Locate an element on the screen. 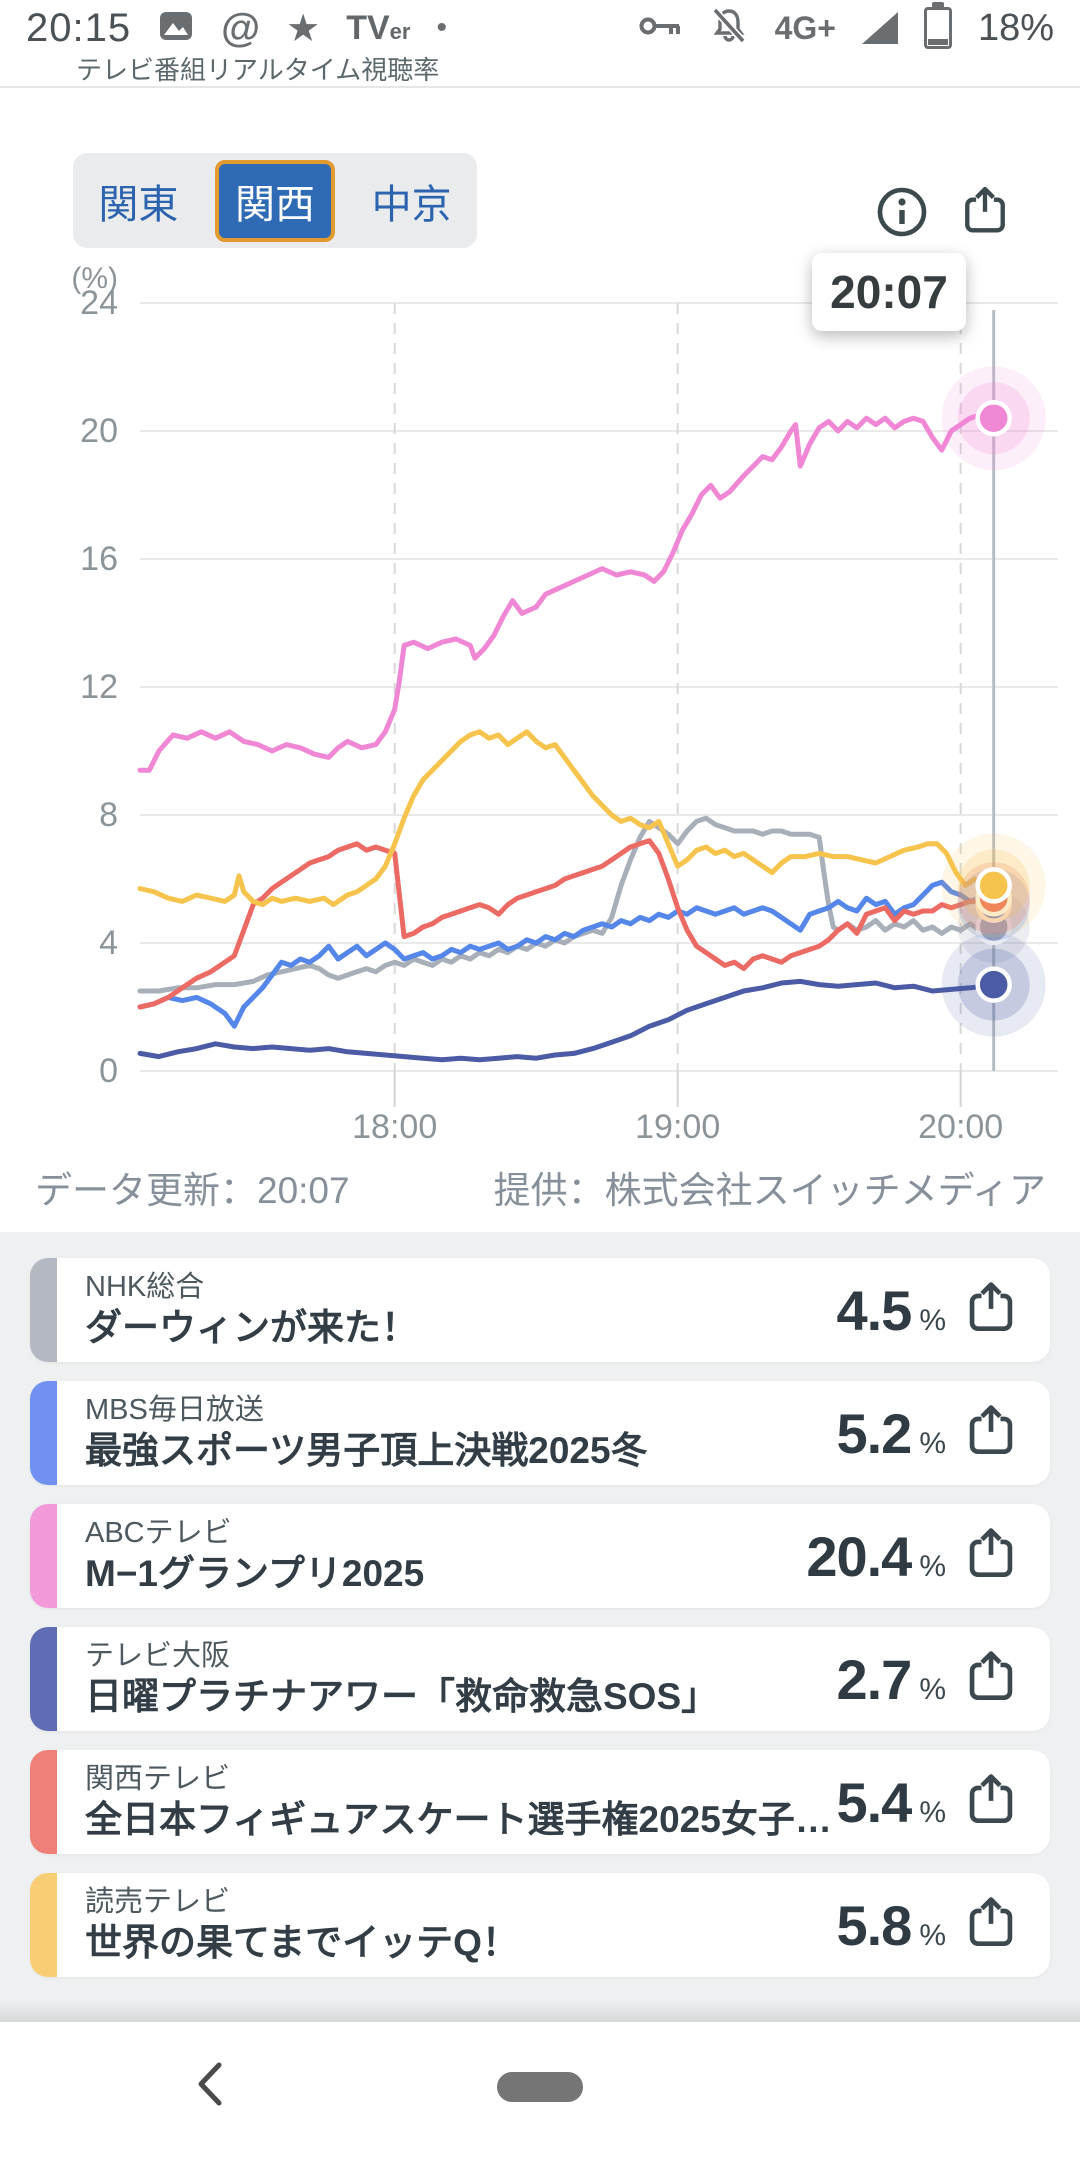  series-ABCテレビ is located at coordinates (567, 592).